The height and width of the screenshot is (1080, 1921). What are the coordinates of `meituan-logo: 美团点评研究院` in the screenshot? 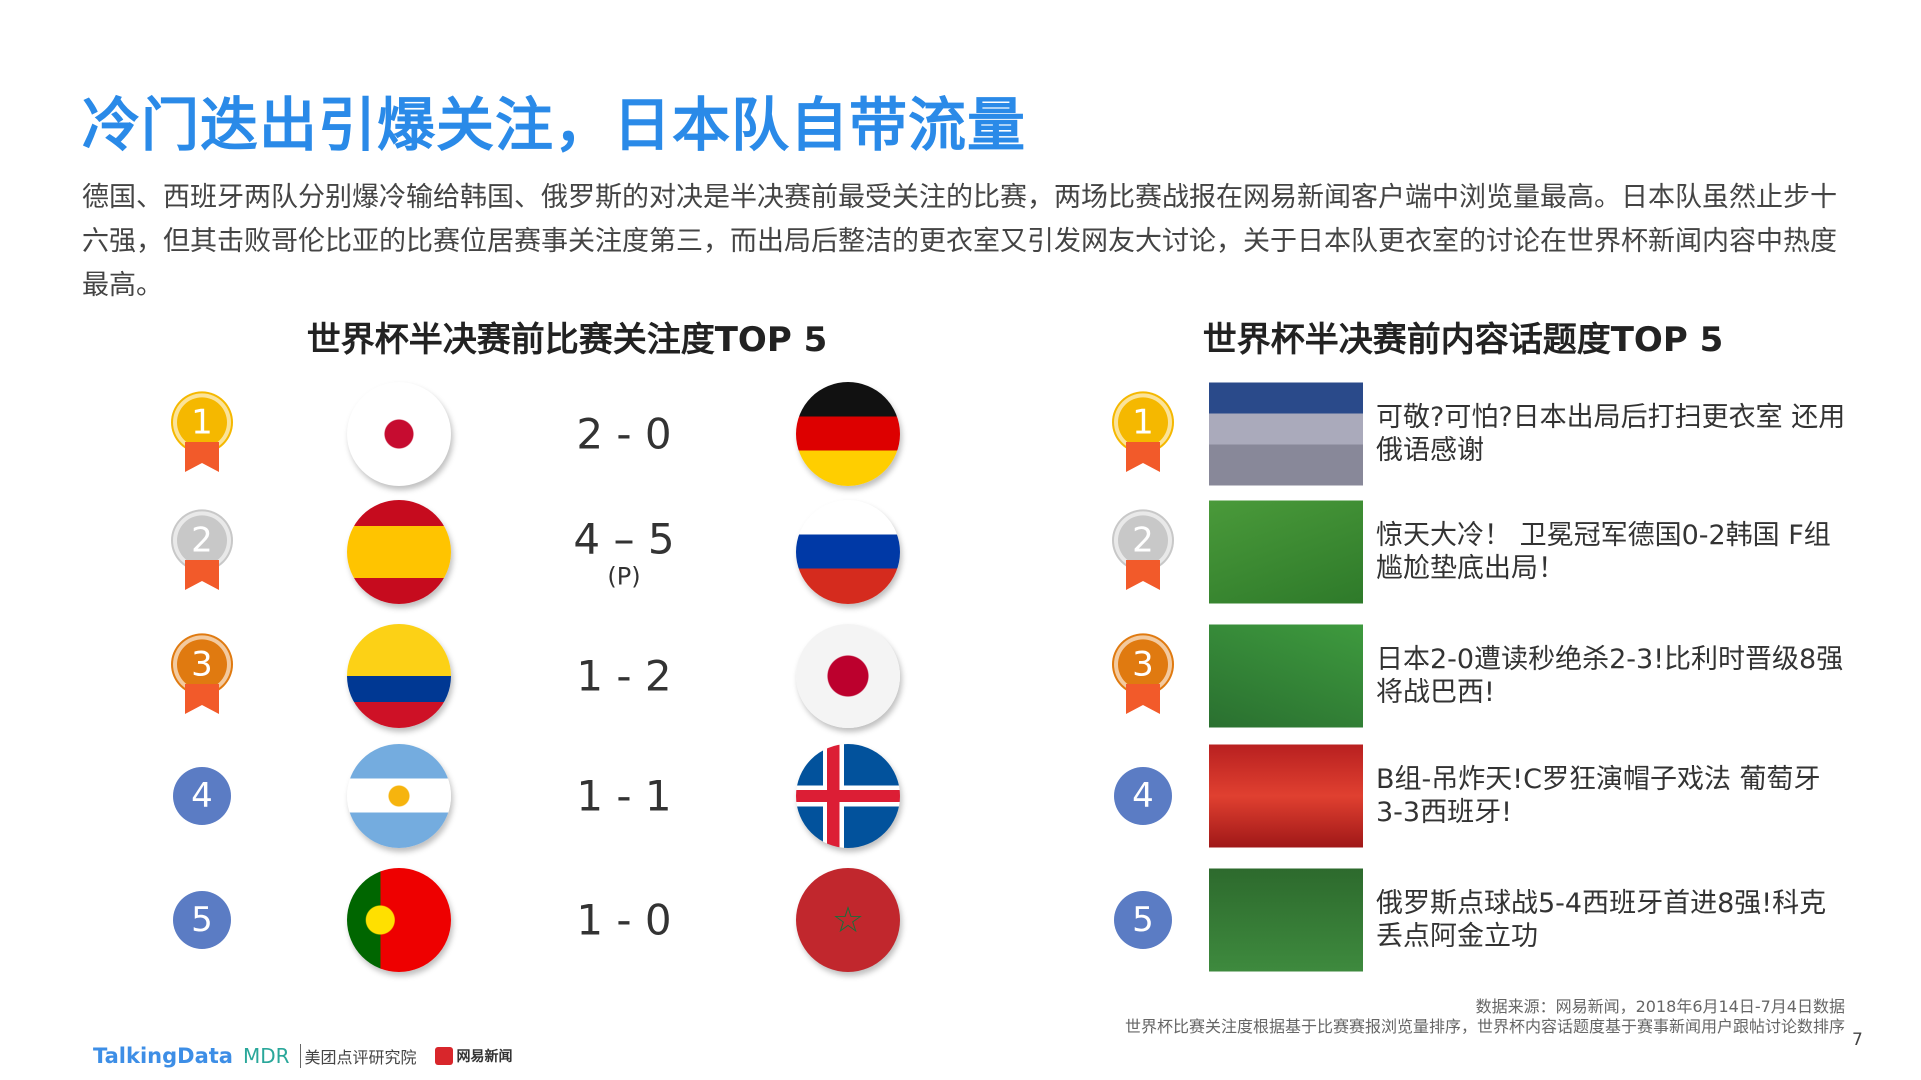 It's located at (358, 1056).